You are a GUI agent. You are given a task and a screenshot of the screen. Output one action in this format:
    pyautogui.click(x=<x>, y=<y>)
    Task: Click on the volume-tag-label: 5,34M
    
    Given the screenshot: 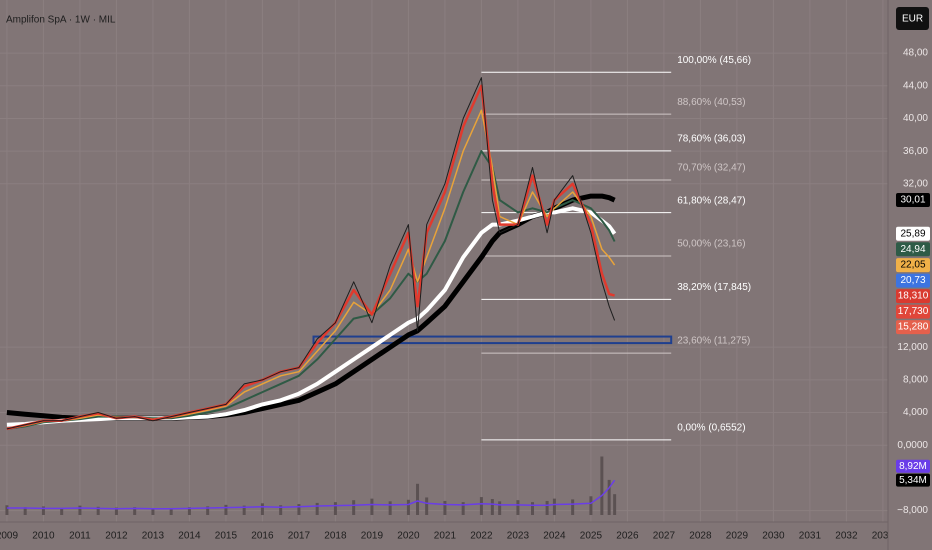 What is the action you would take?
    pyautogui.click(x=913, y=480)
    